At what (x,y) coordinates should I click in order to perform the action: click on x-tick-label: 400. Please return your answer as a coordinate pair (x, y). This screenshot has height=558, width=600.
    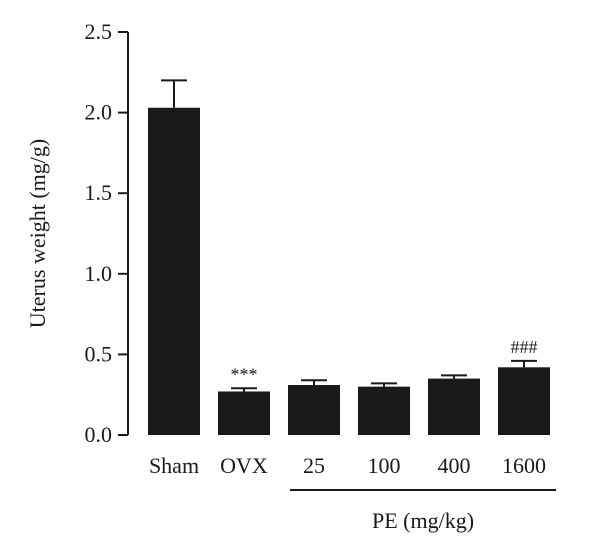
    Looking at the image, I should click on (454, 465).